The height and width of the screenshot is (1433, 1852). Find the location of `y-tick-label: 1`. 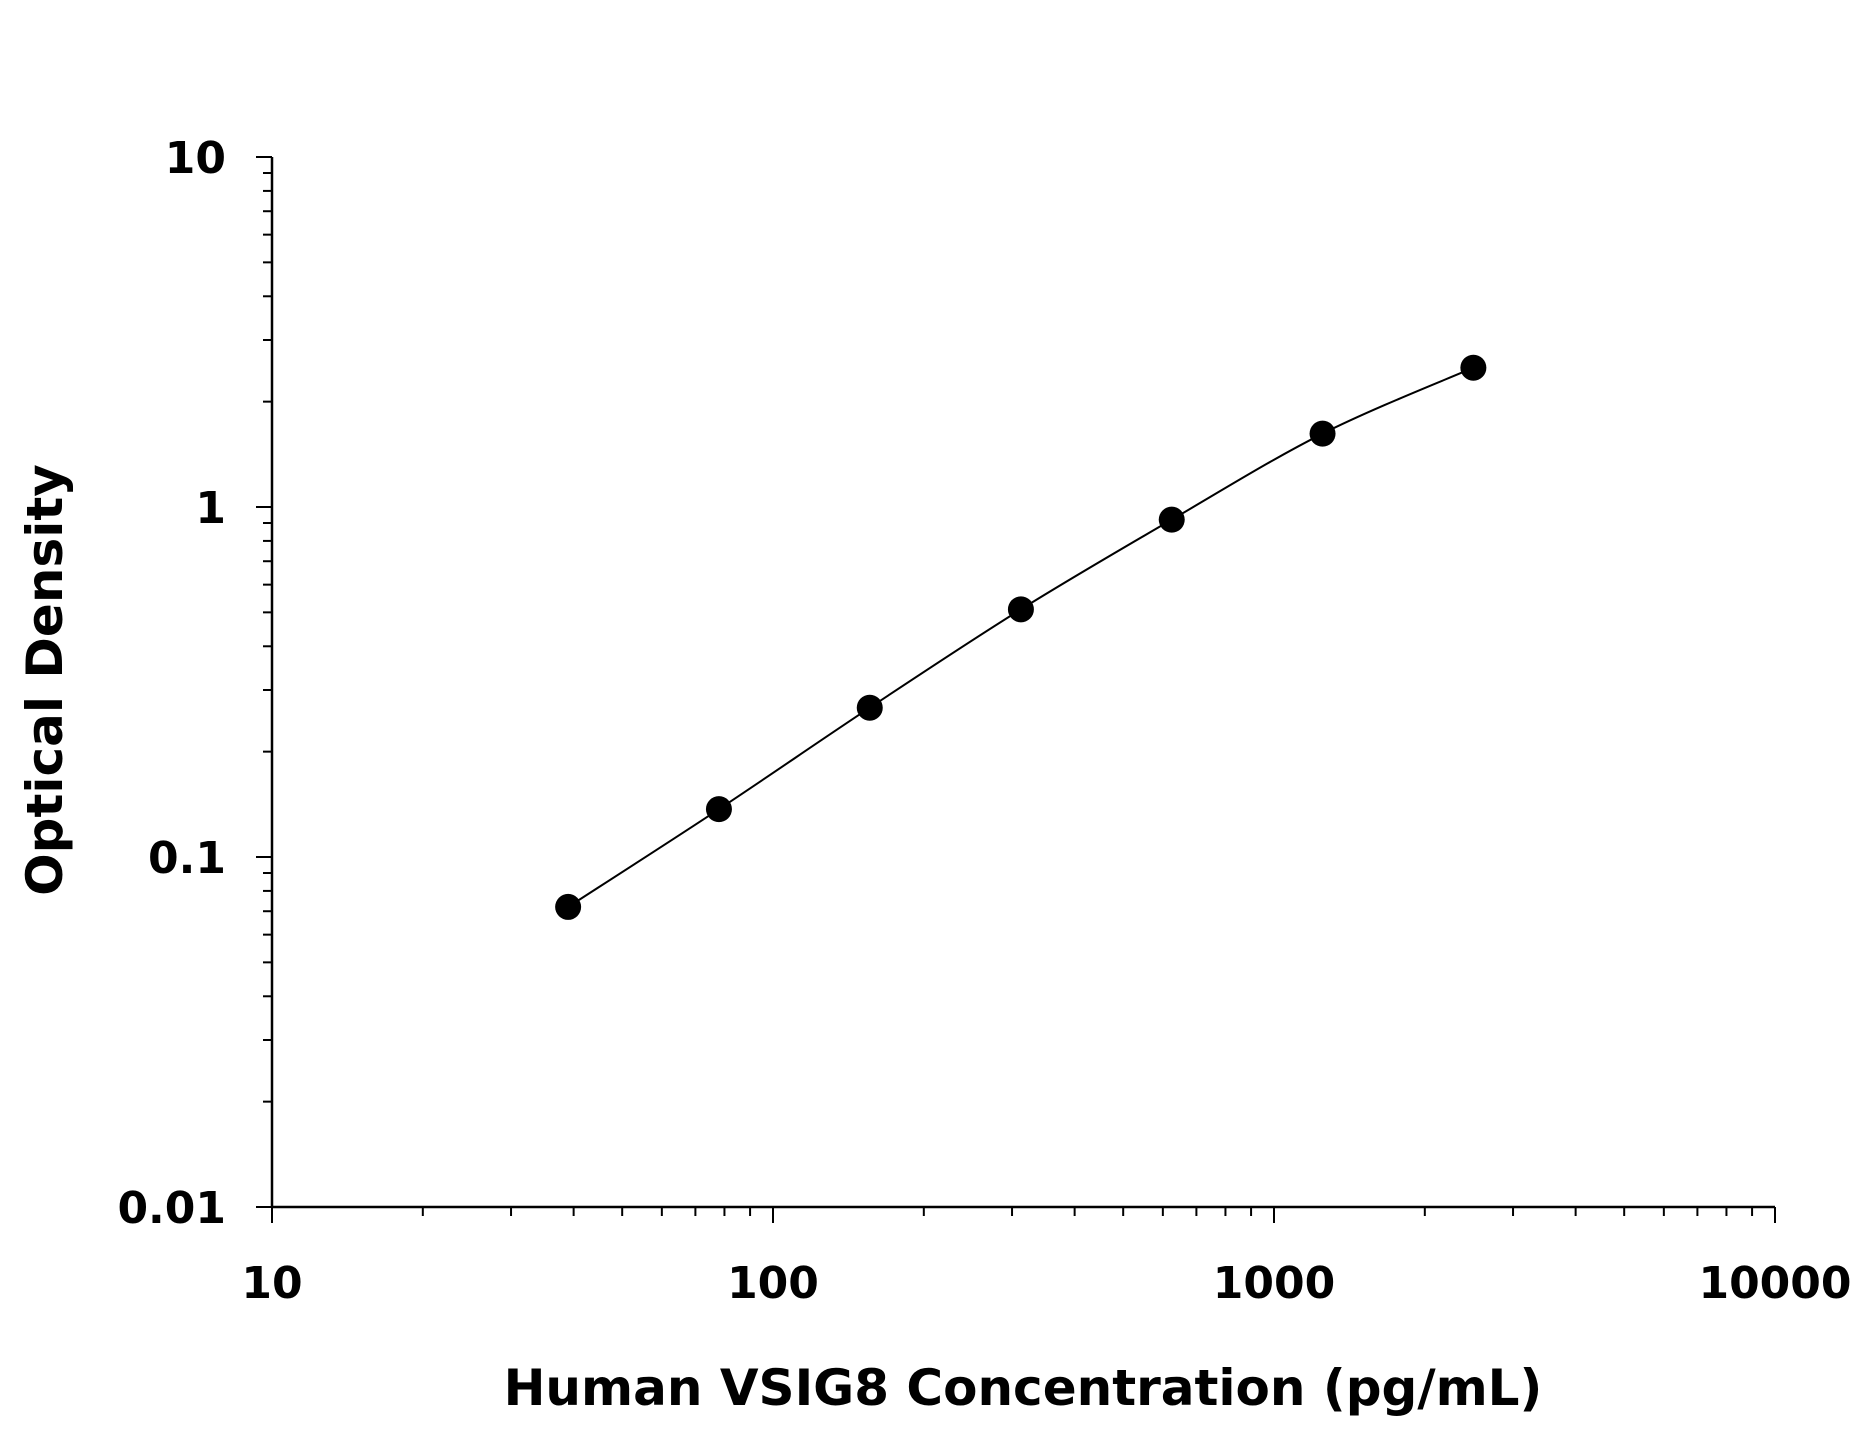

y-tick-label: 1 is located at coordinates (210, 508).